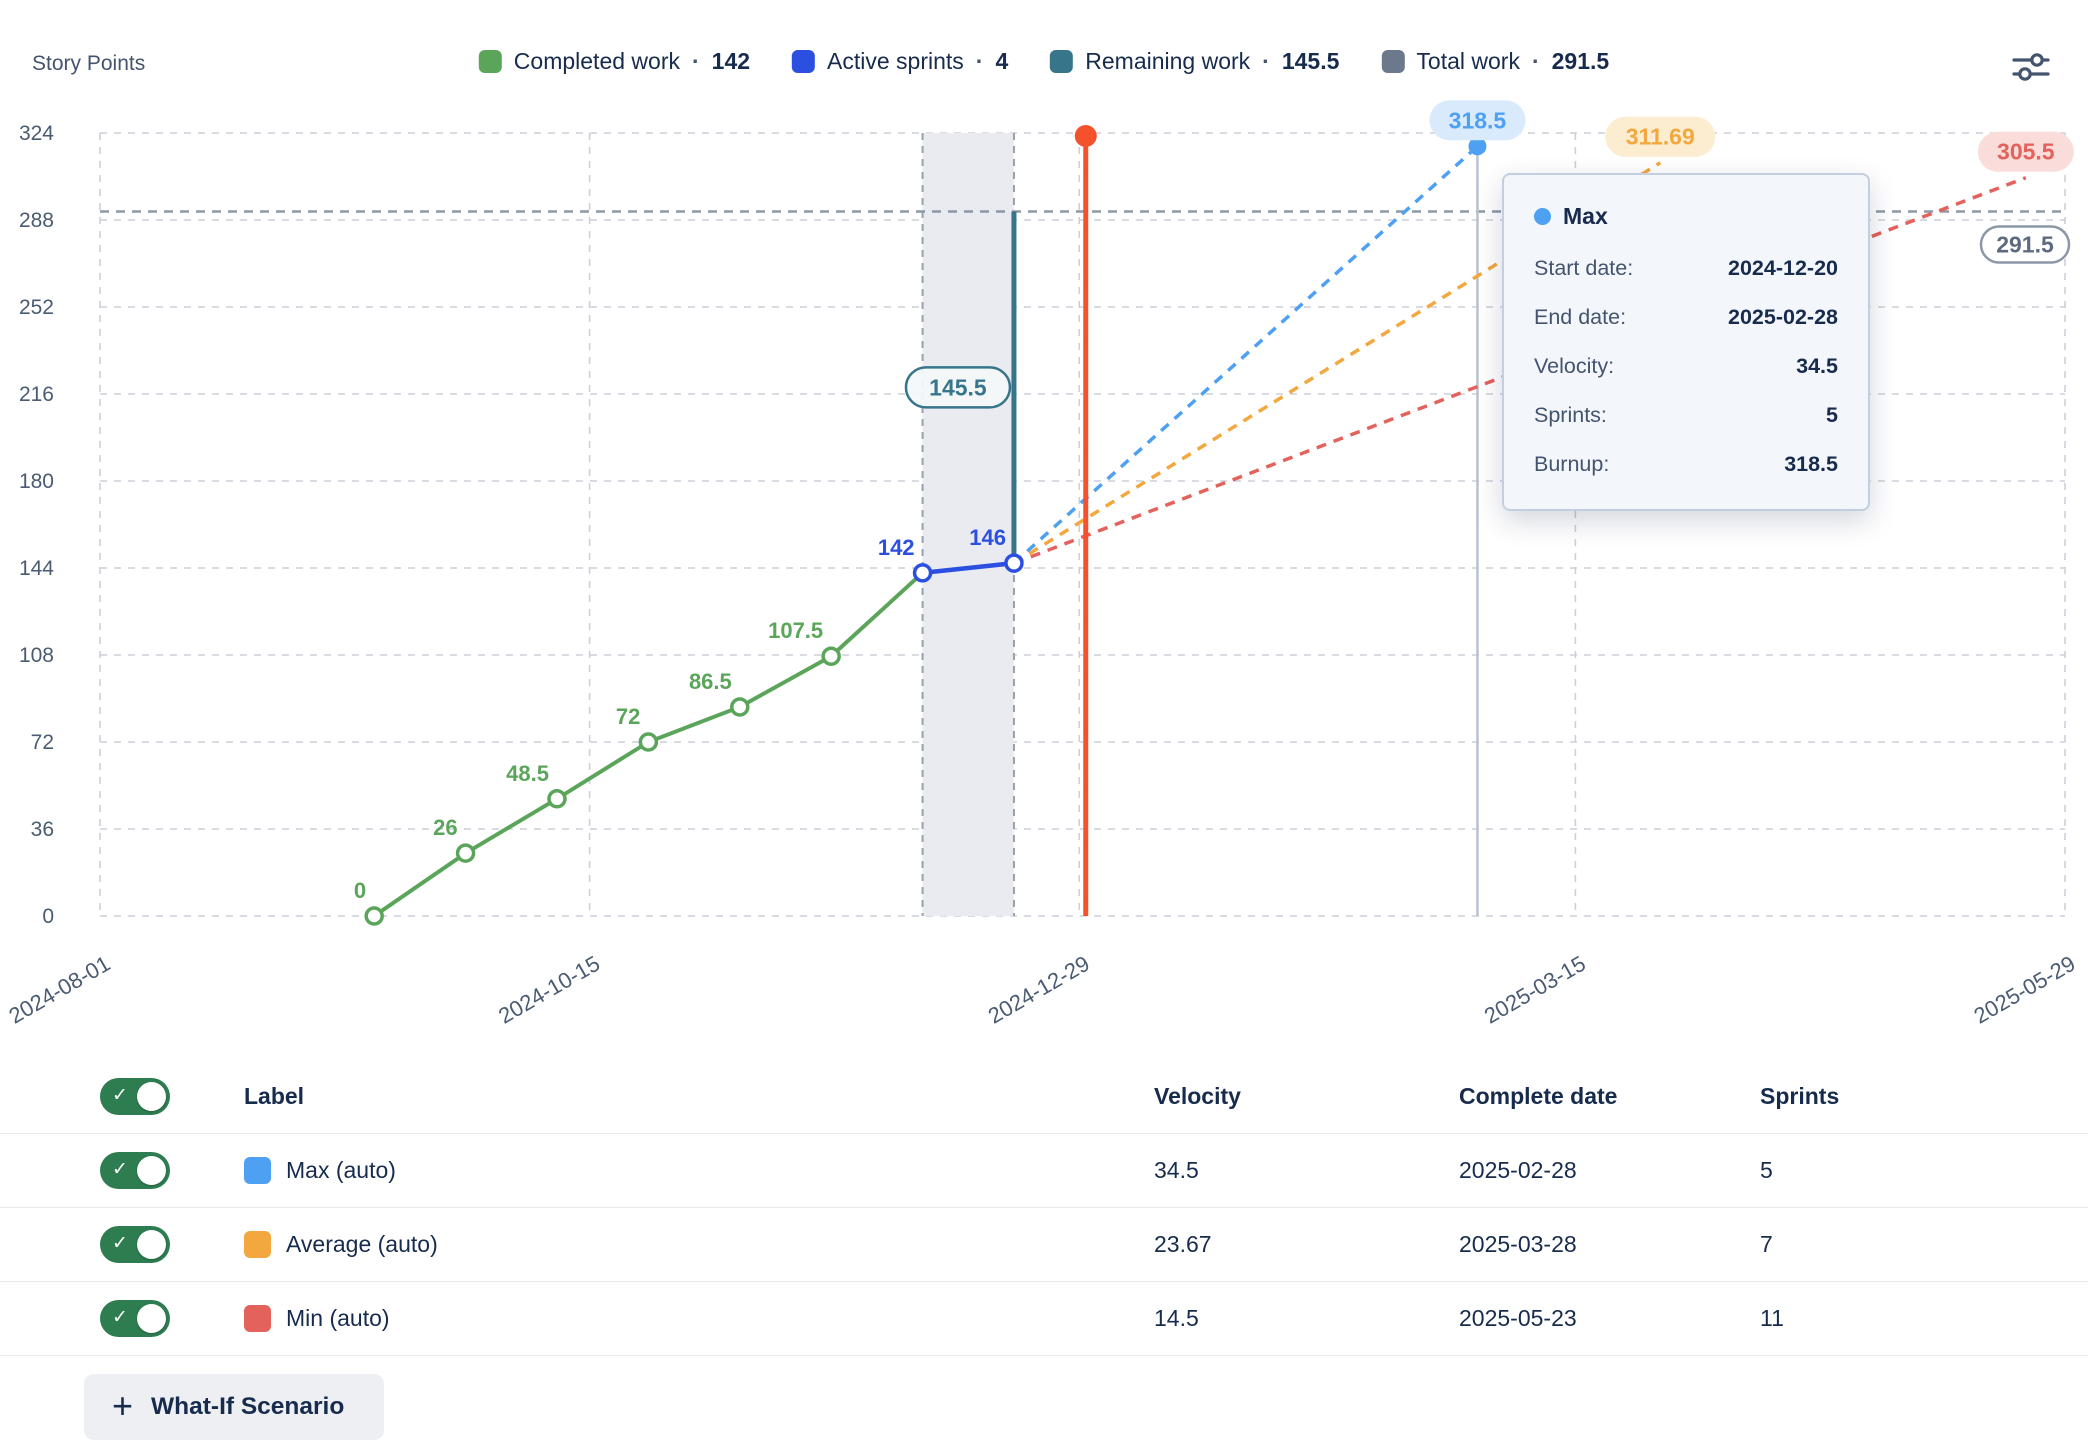 The image size is (2088, 1452). What do you see at coordinates (135, 1096) in the screenshot?
I see `master-toggle: ✓` at bounding box center [135, 1096].